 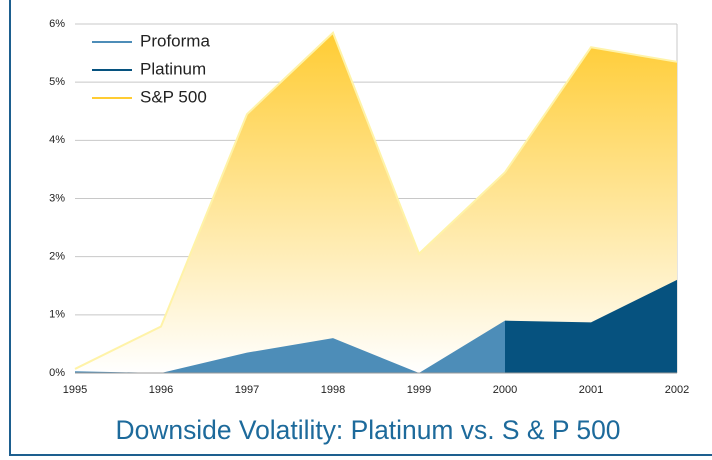 I want to click on y-tick-label: 1%, so click(x=57, y=315).